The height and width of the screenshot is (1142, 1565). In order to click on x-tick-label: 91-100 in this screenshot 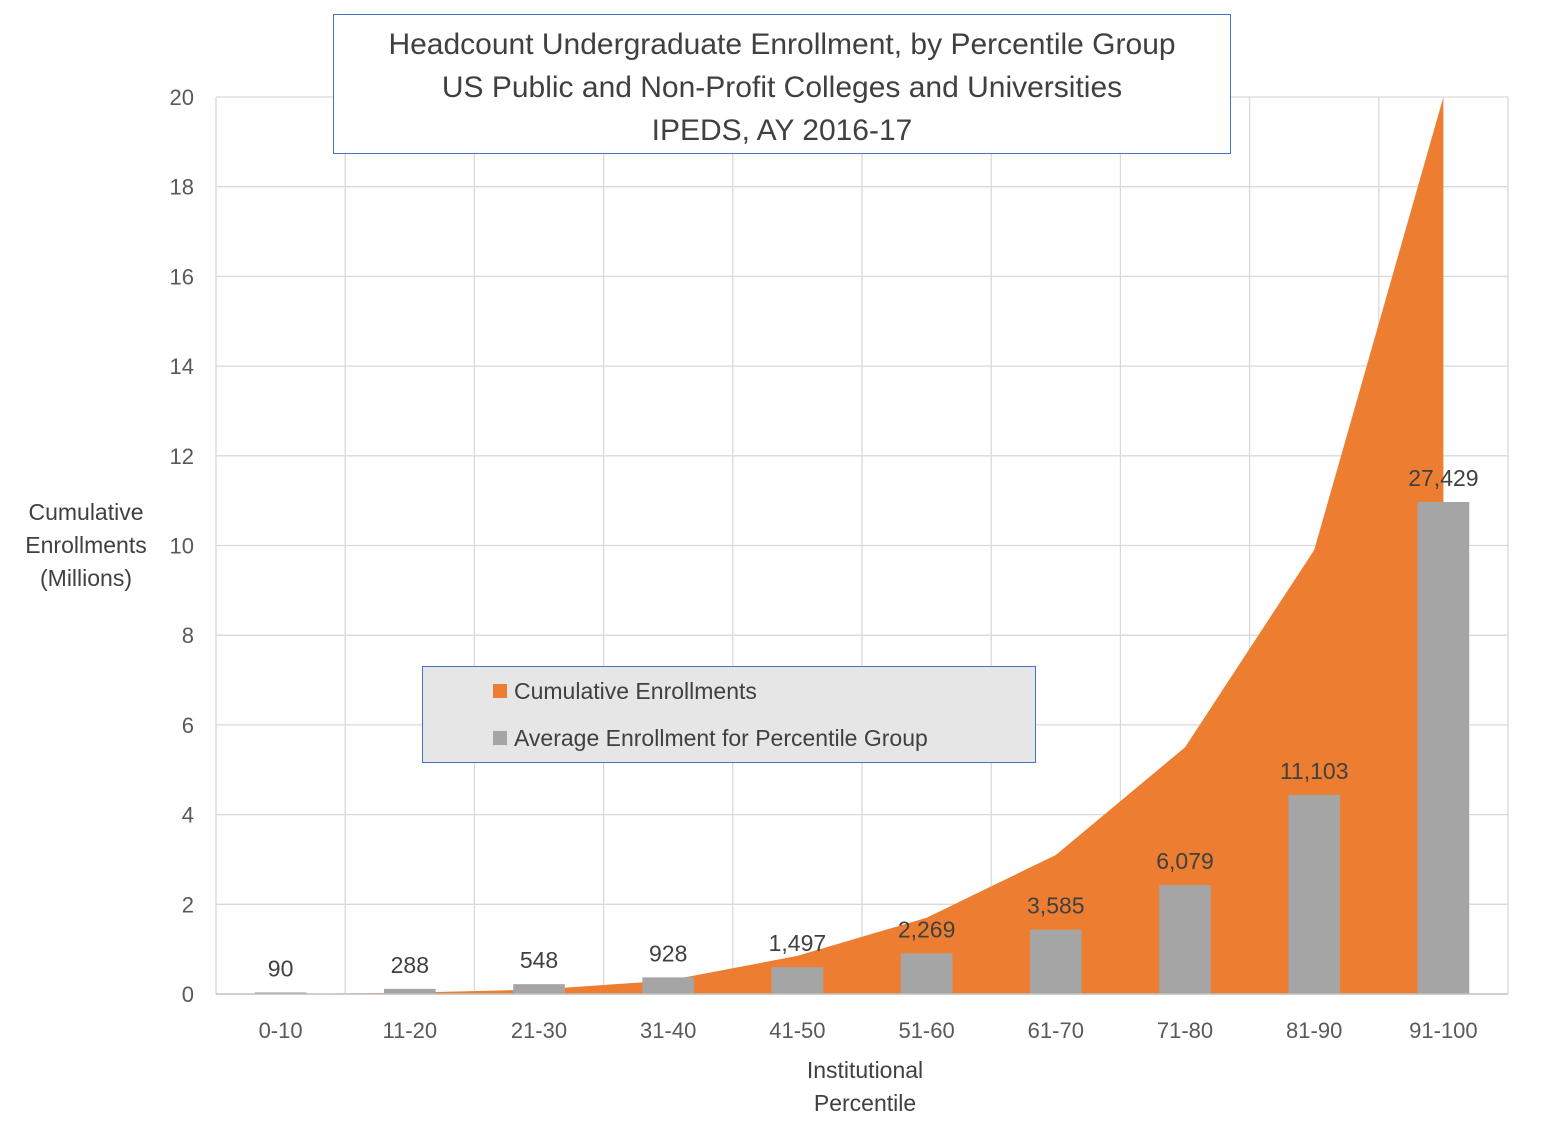, I will do `click(1443, 1030)`.